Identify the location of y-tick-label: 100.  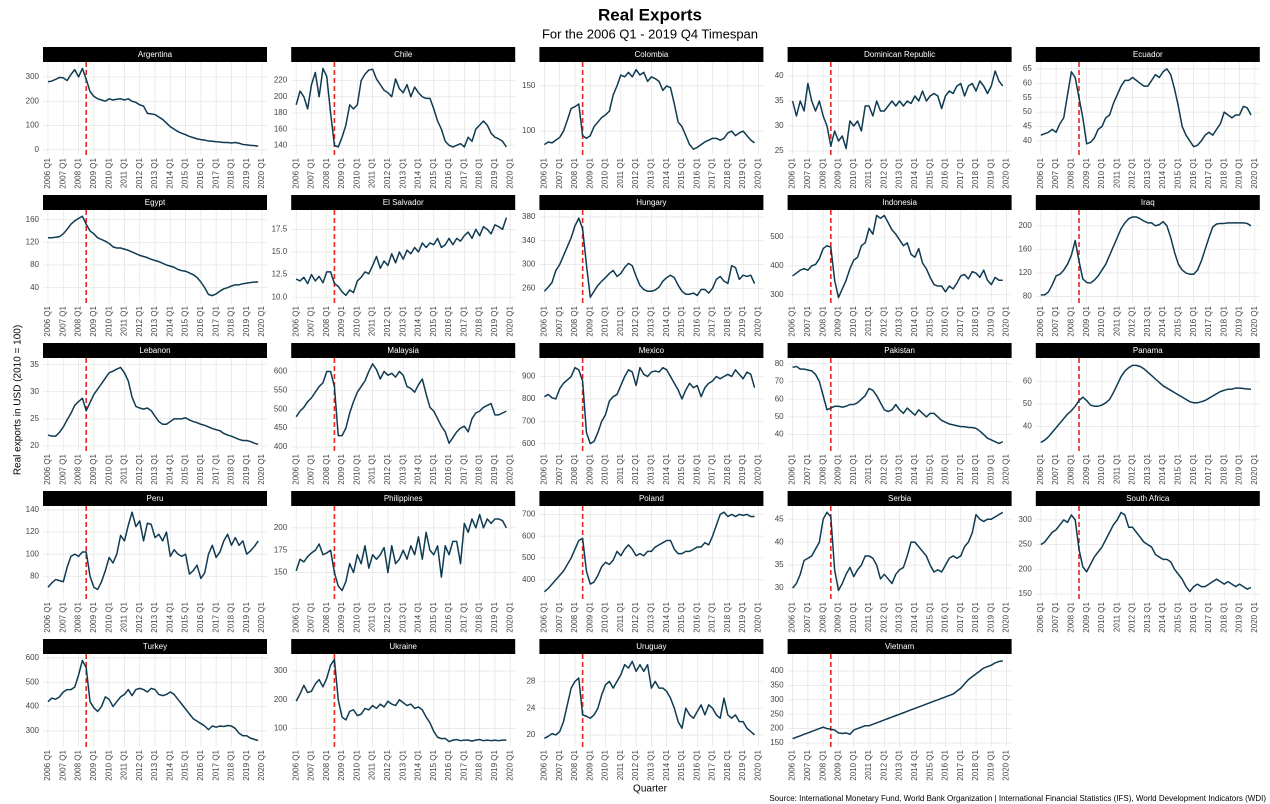
(33, 553).